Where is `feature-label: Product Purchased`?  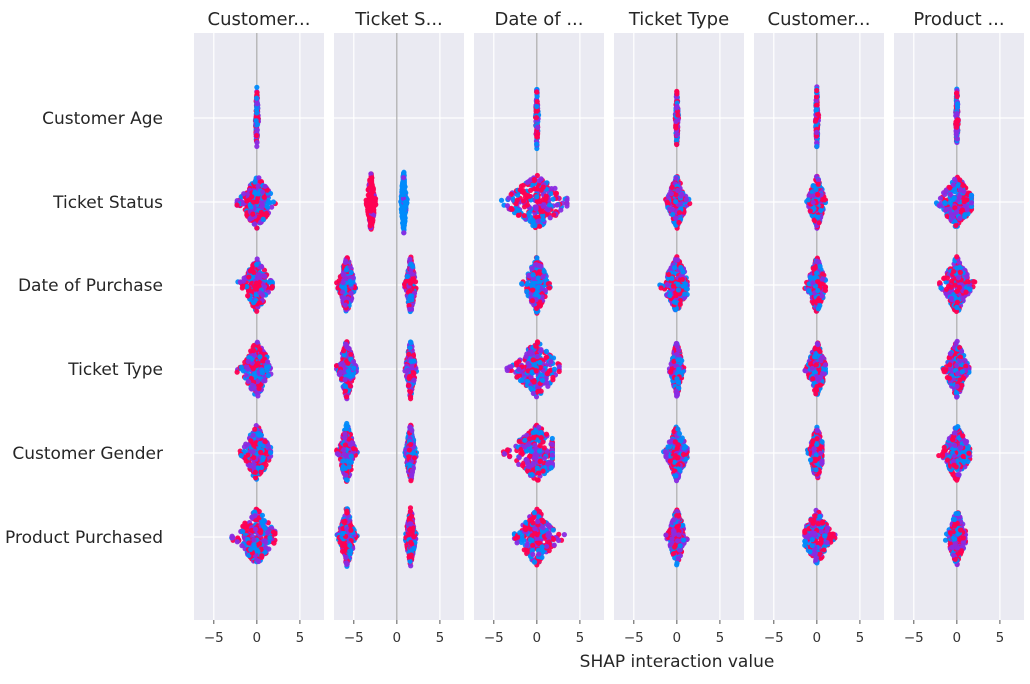
feature-label: Product Purchased is located at coordinates (84, 538).